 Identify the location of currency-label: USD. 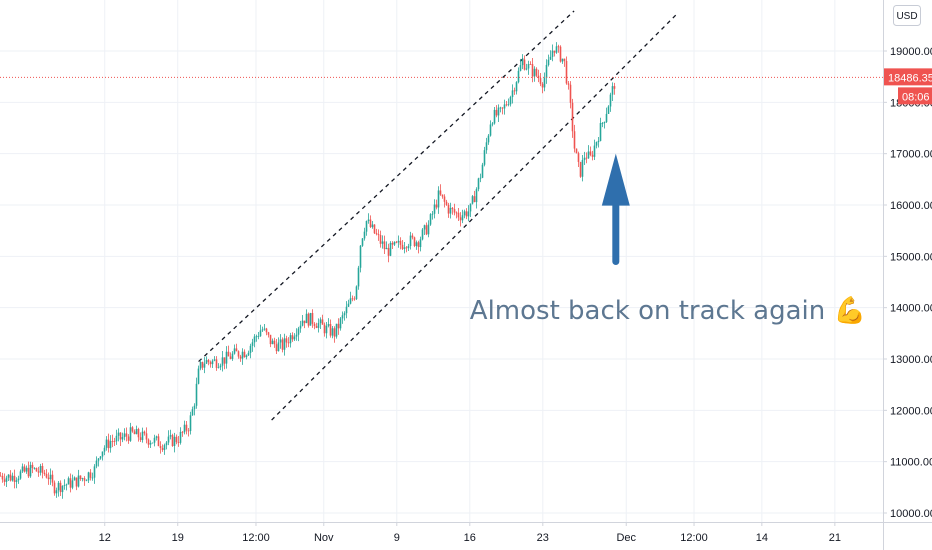
(906, 16).